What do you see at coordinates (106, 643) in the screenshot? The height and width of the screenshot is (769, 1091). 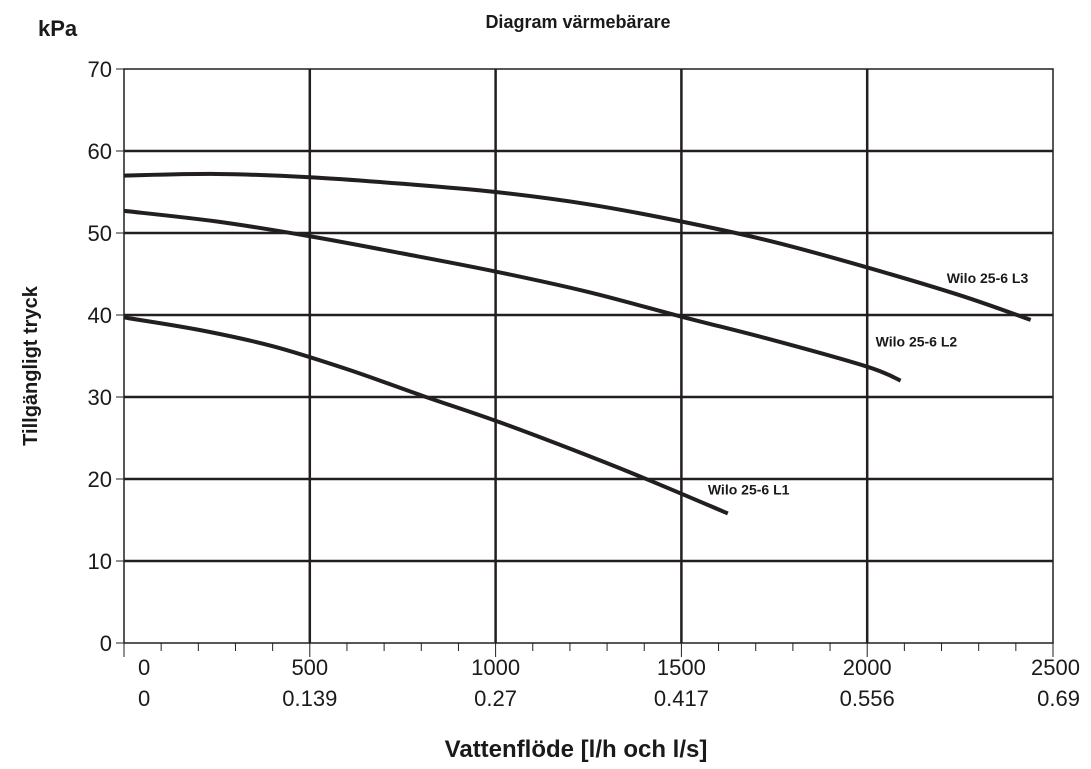 I see `y-tick-label: 0` at bounding box center [106, 643].